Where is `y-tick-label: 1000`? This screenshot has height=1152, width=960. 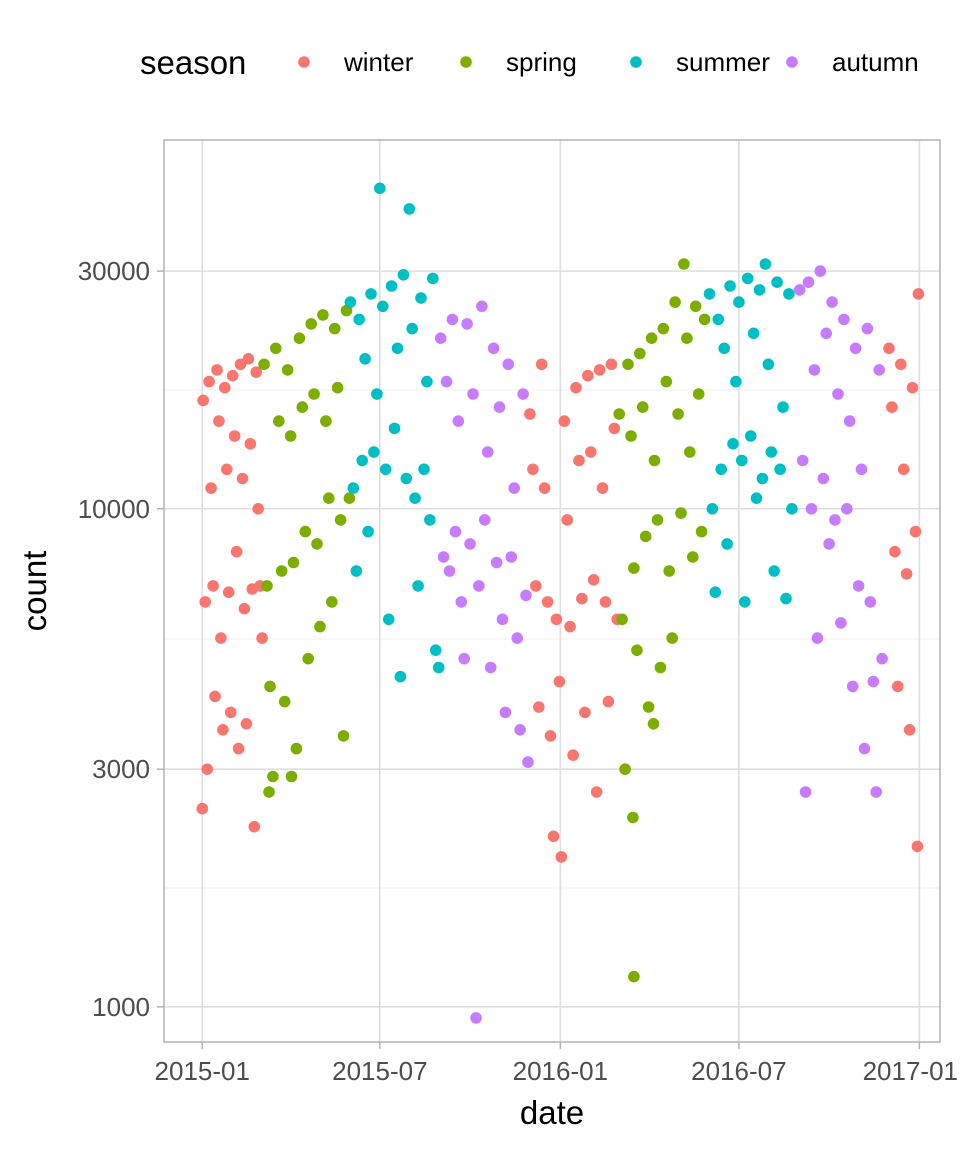
y-tick-label: 1000 is located at coordinates (121, 1007).